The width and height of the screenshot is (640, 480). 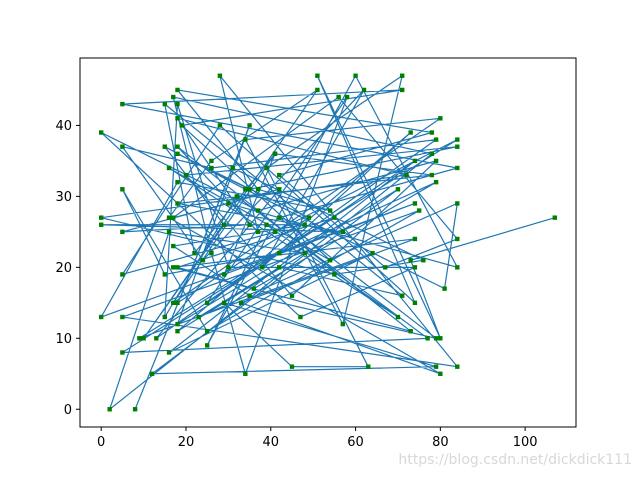 What do you see at coordinates (186, 442) in the screenshot?
I see `x-tick-label: 20` at bounding box center [186, 442].